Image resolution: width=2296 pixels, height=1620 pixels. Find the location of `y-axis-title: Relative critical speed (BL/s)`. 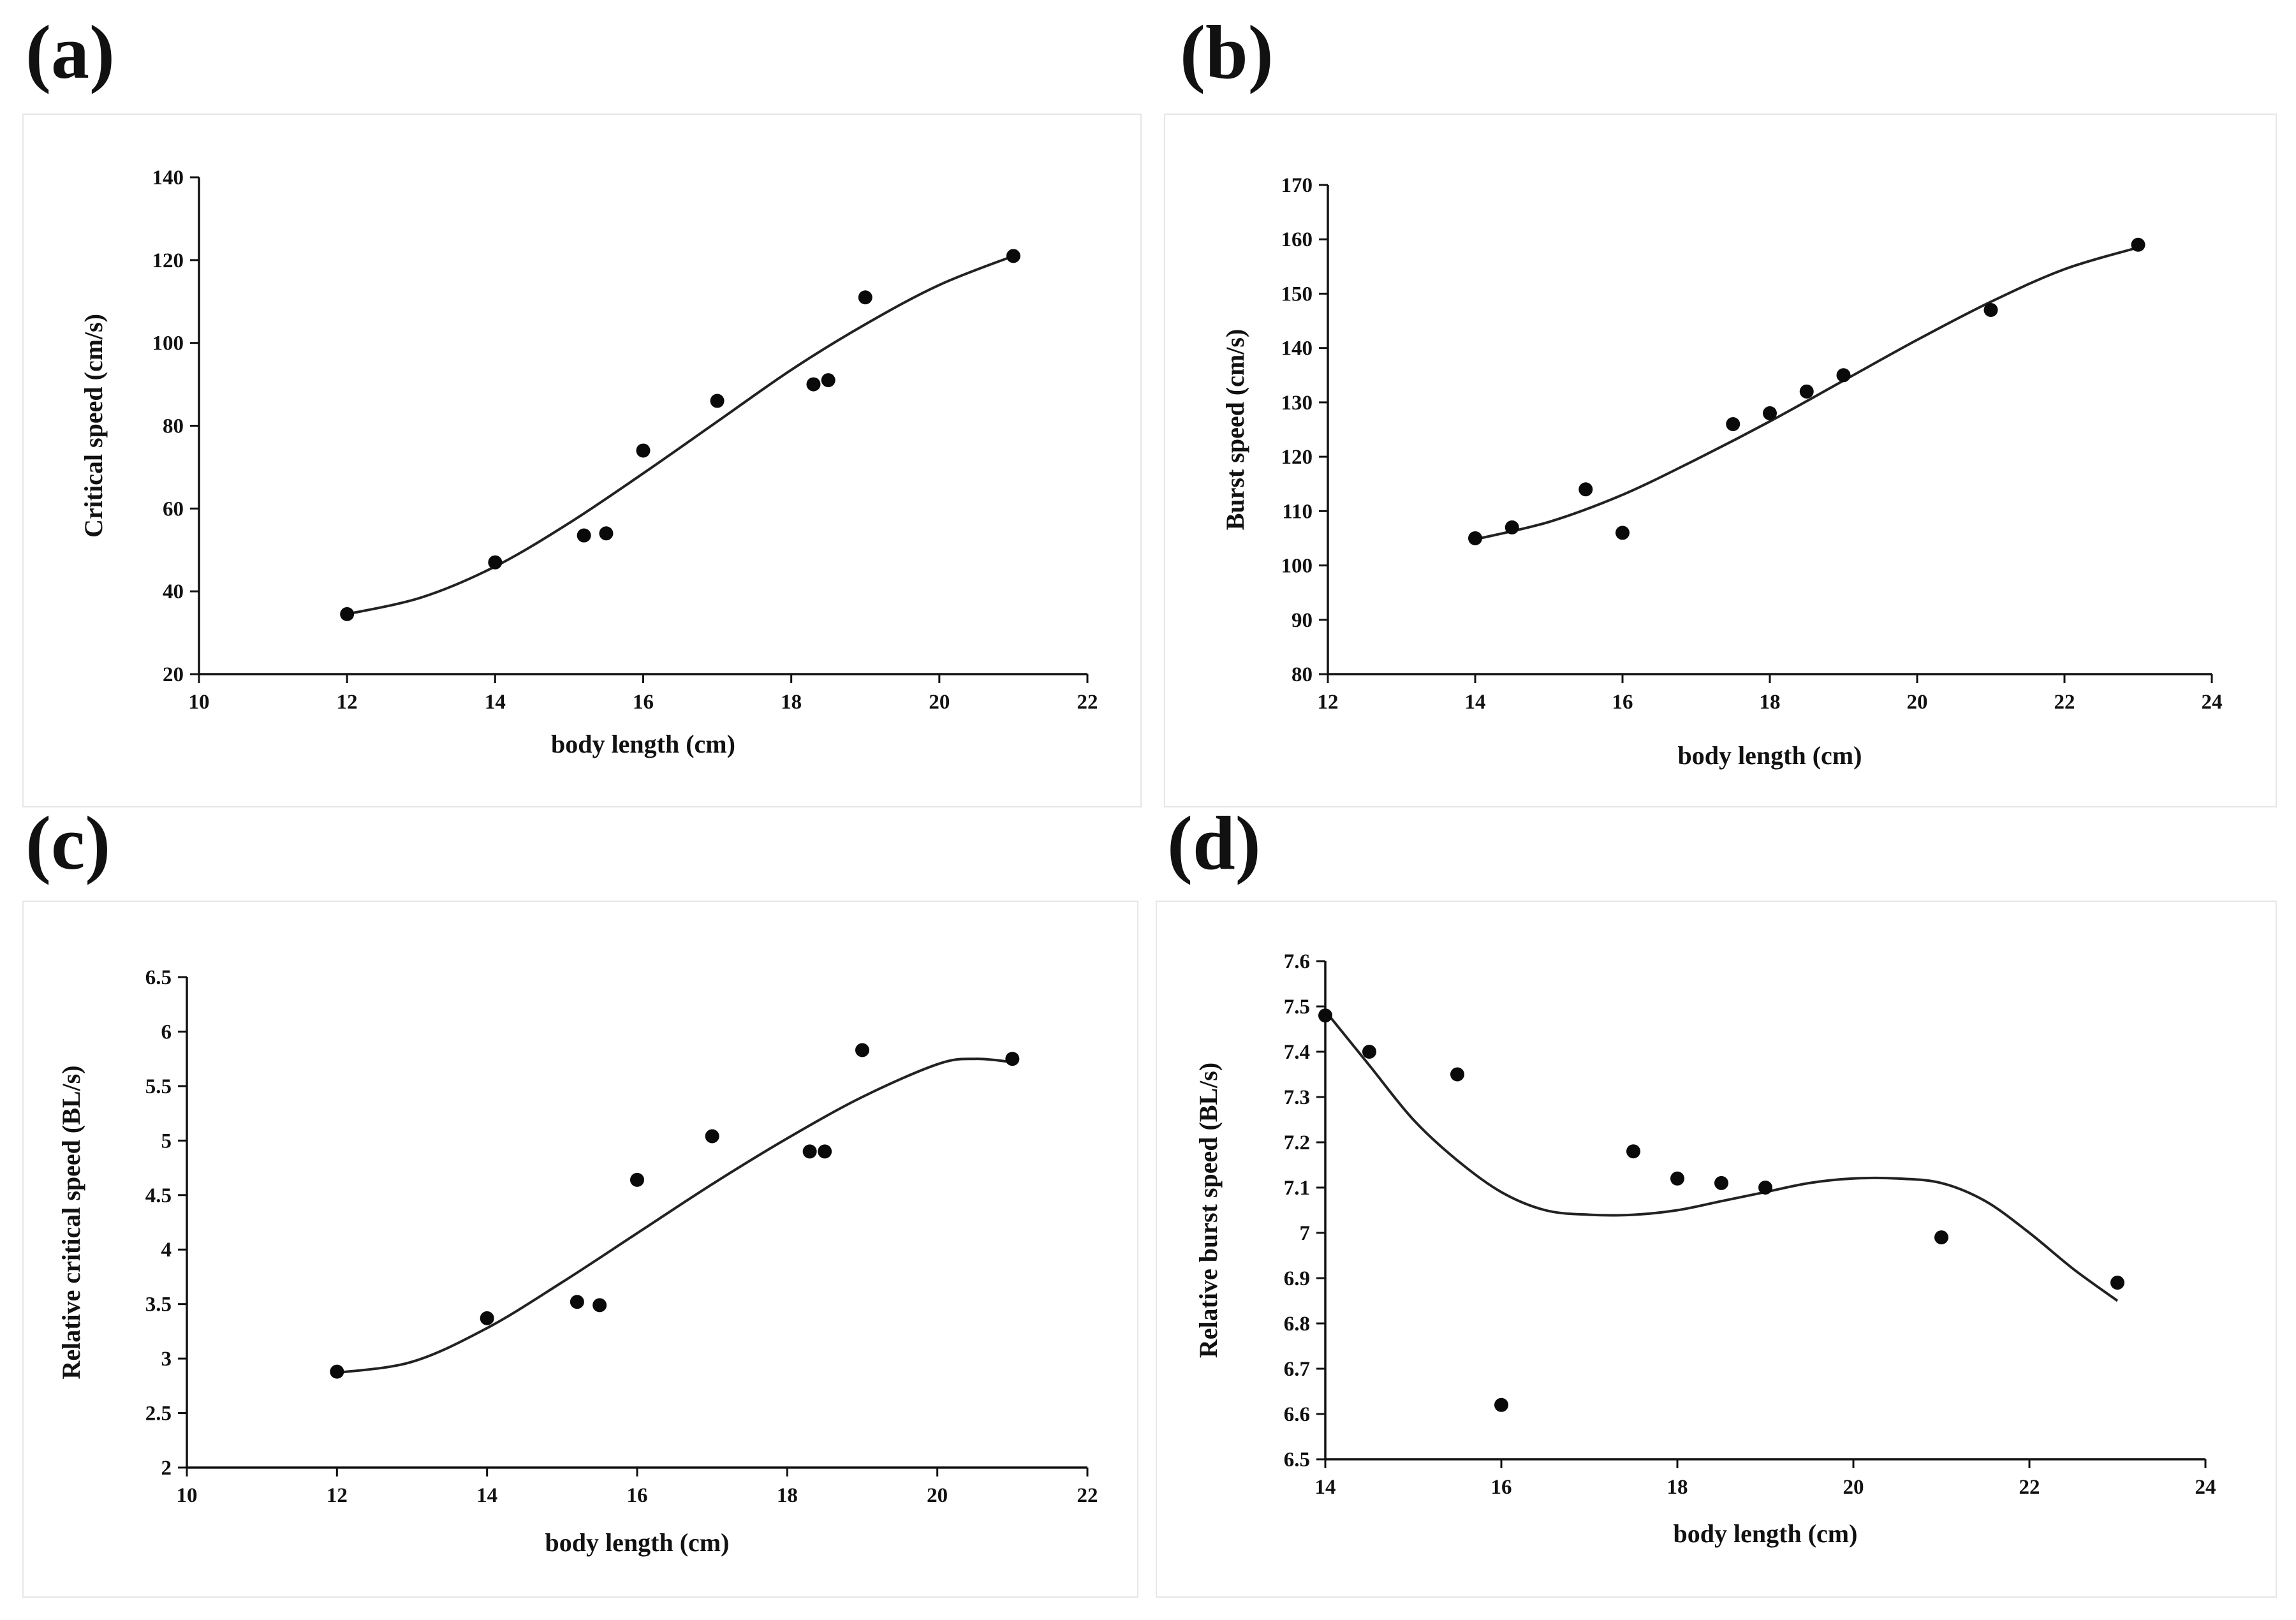

y-axis-title: Relative critical speed (BL/s) is located at coordinates (71, 1222).